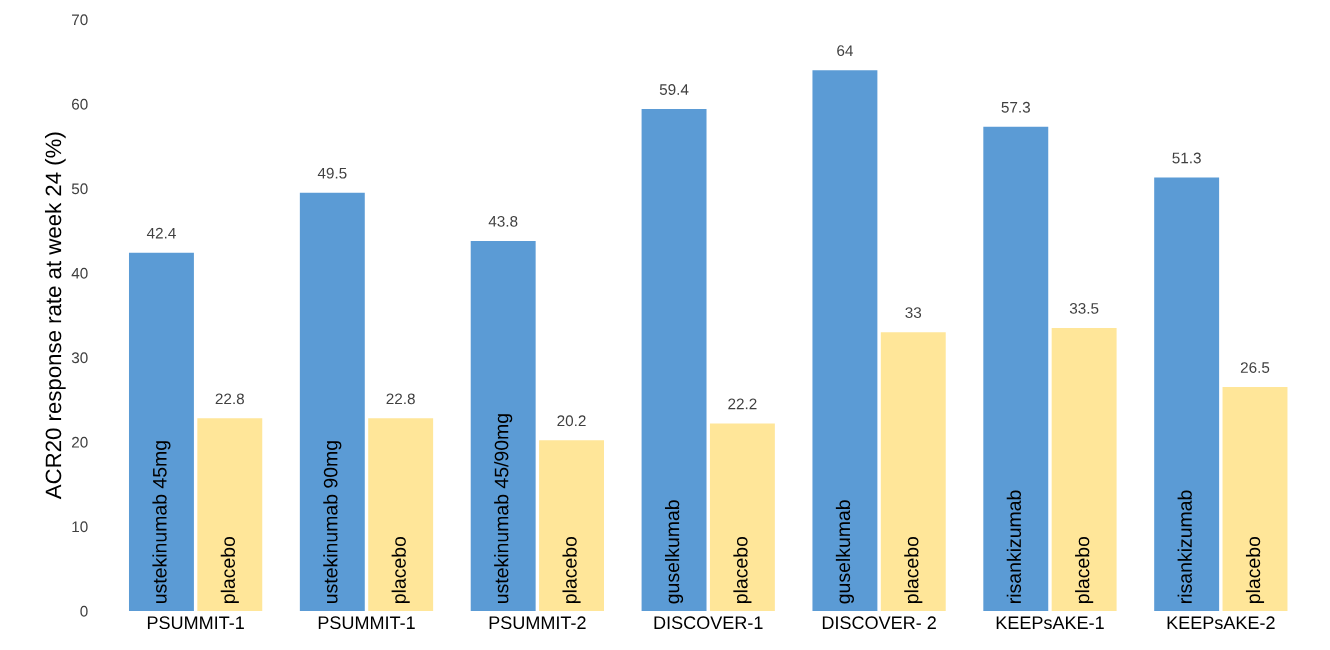 The height and width of the screenshot is (650, 1330). What do you see at coordinates (84, 611) in the screenshot?
I see `y-tick-label: 0` at bounding box center [84, 611].